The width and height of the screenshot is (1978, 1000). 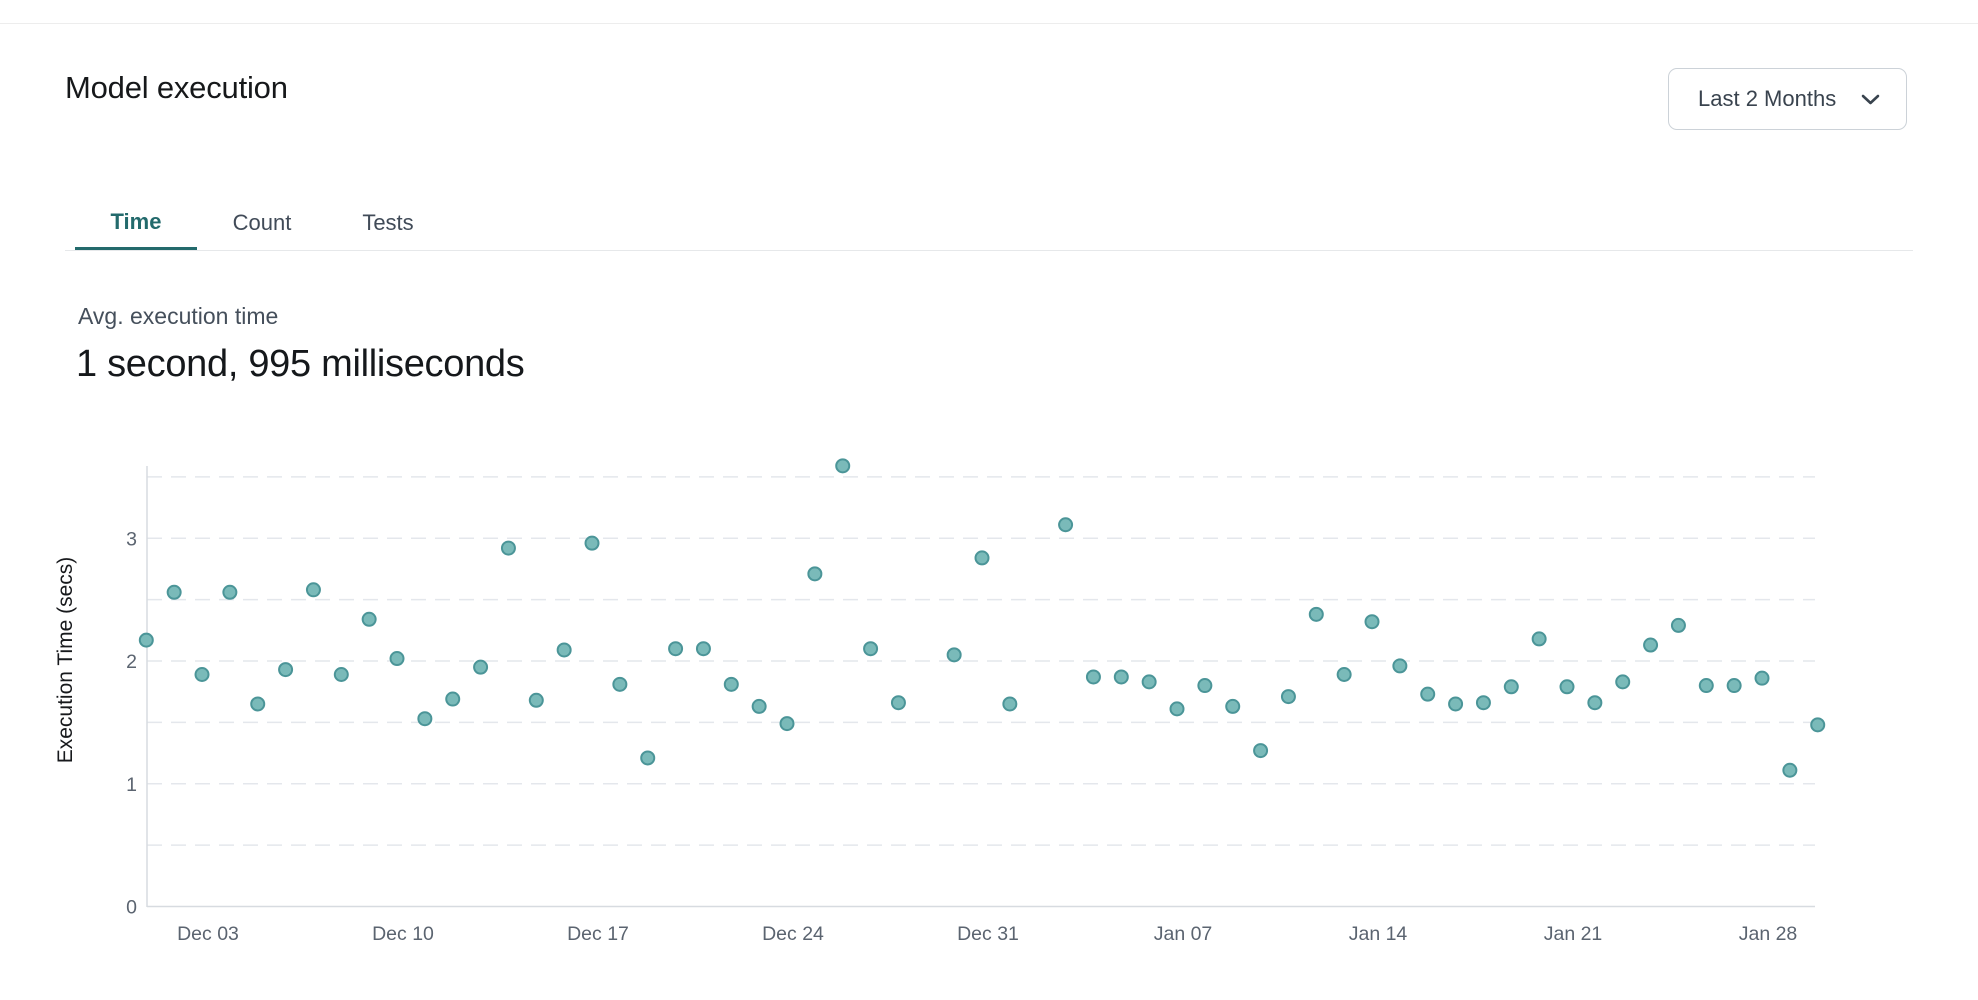 I want to click on tab-time: Time, so click(x=136, y=223).